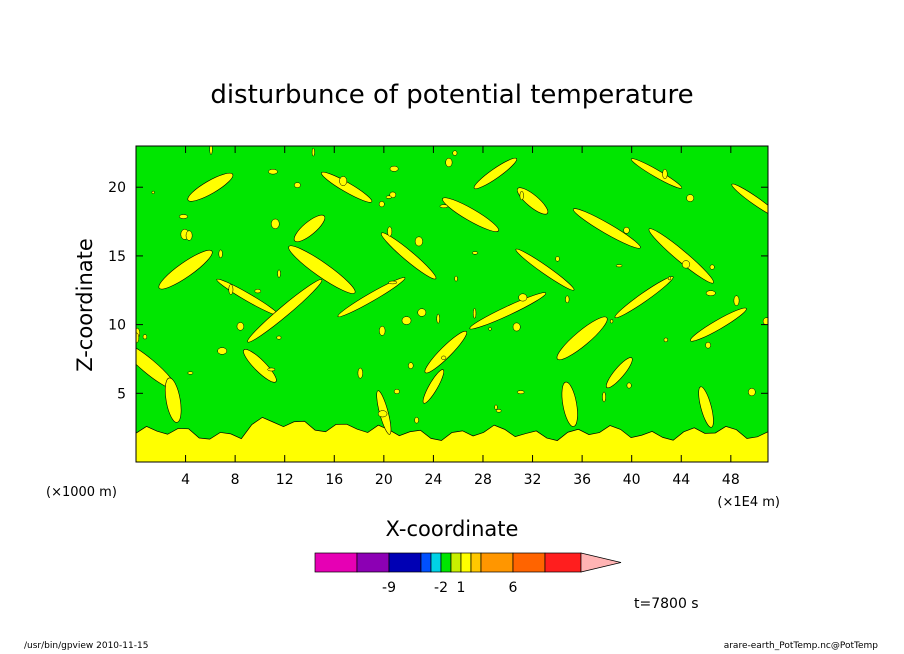 The height and width of the screenshot is (654, 904). Describe the element at coordinates (389, 588) in the screenshot. I see `colorbar-tick-label: -9` at that location.